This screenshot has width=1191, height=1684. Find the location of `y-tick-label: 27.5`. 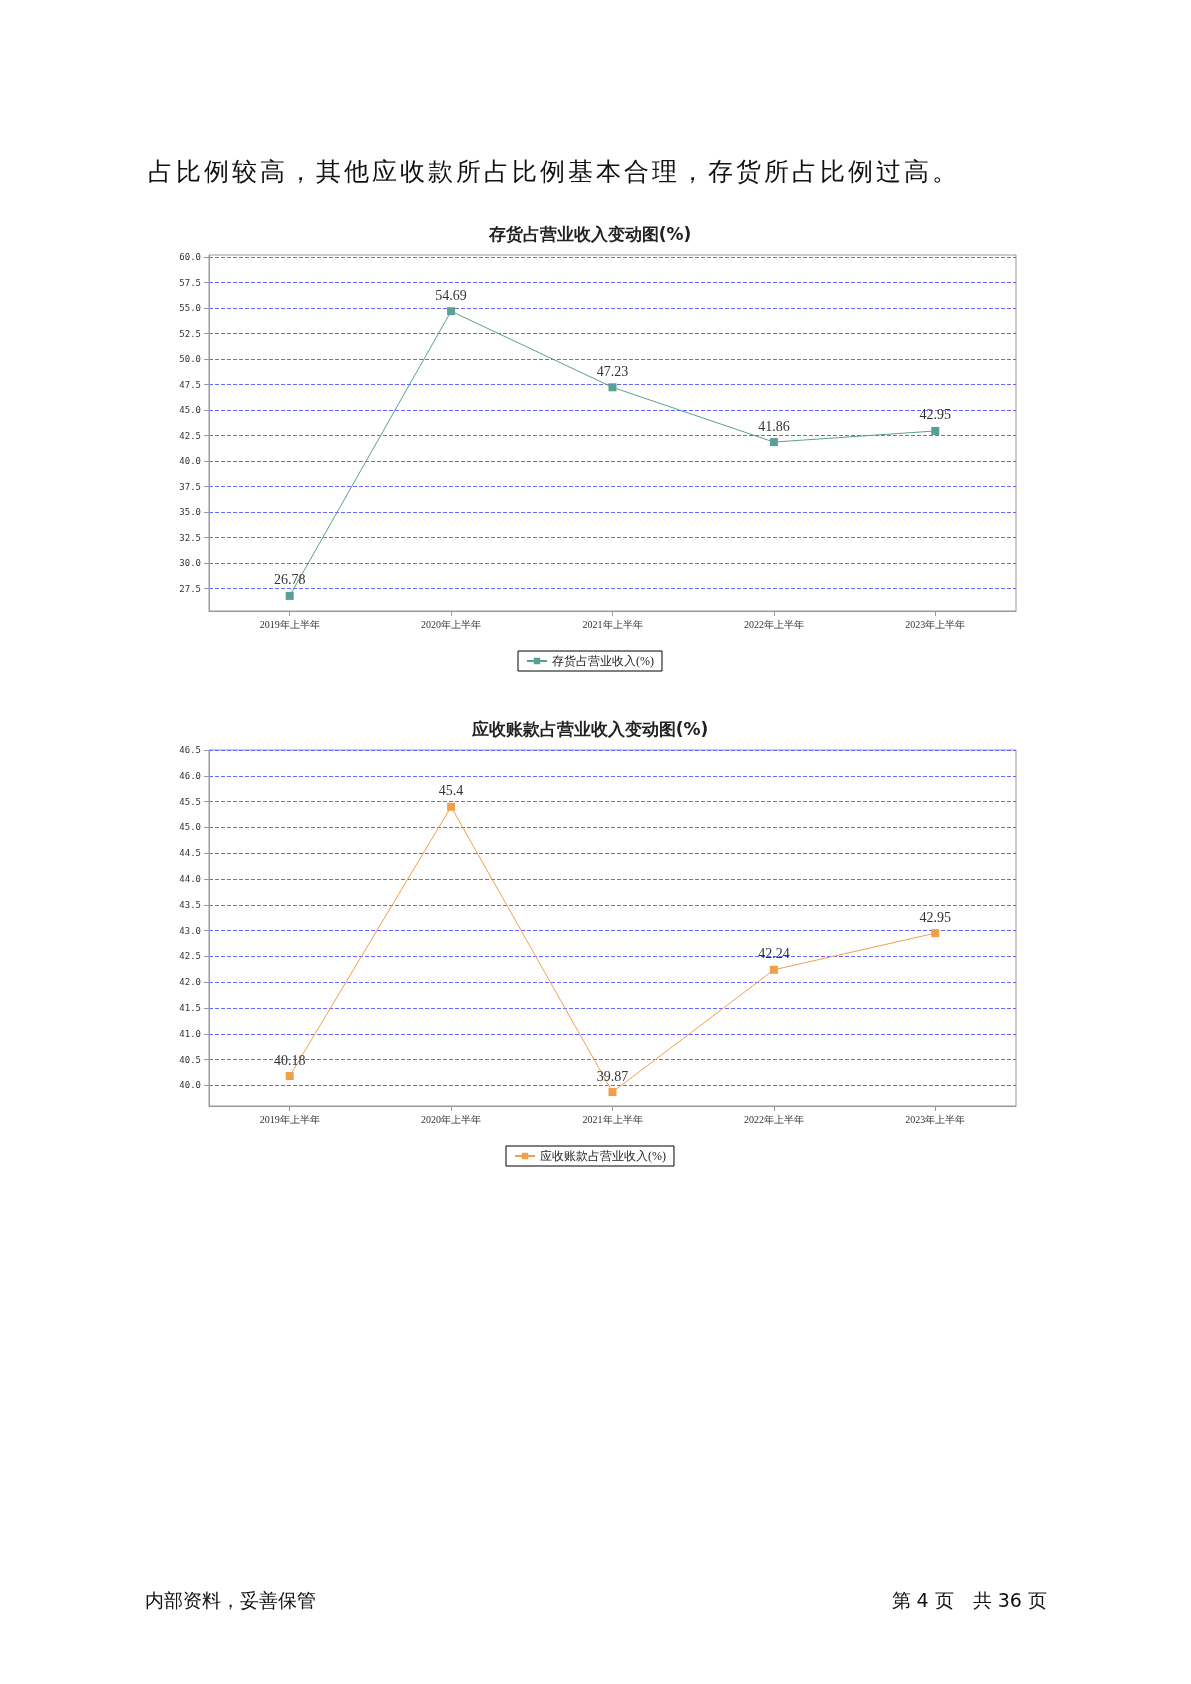

y-tick-label: 27.5 is located at coordinates (190, 588).